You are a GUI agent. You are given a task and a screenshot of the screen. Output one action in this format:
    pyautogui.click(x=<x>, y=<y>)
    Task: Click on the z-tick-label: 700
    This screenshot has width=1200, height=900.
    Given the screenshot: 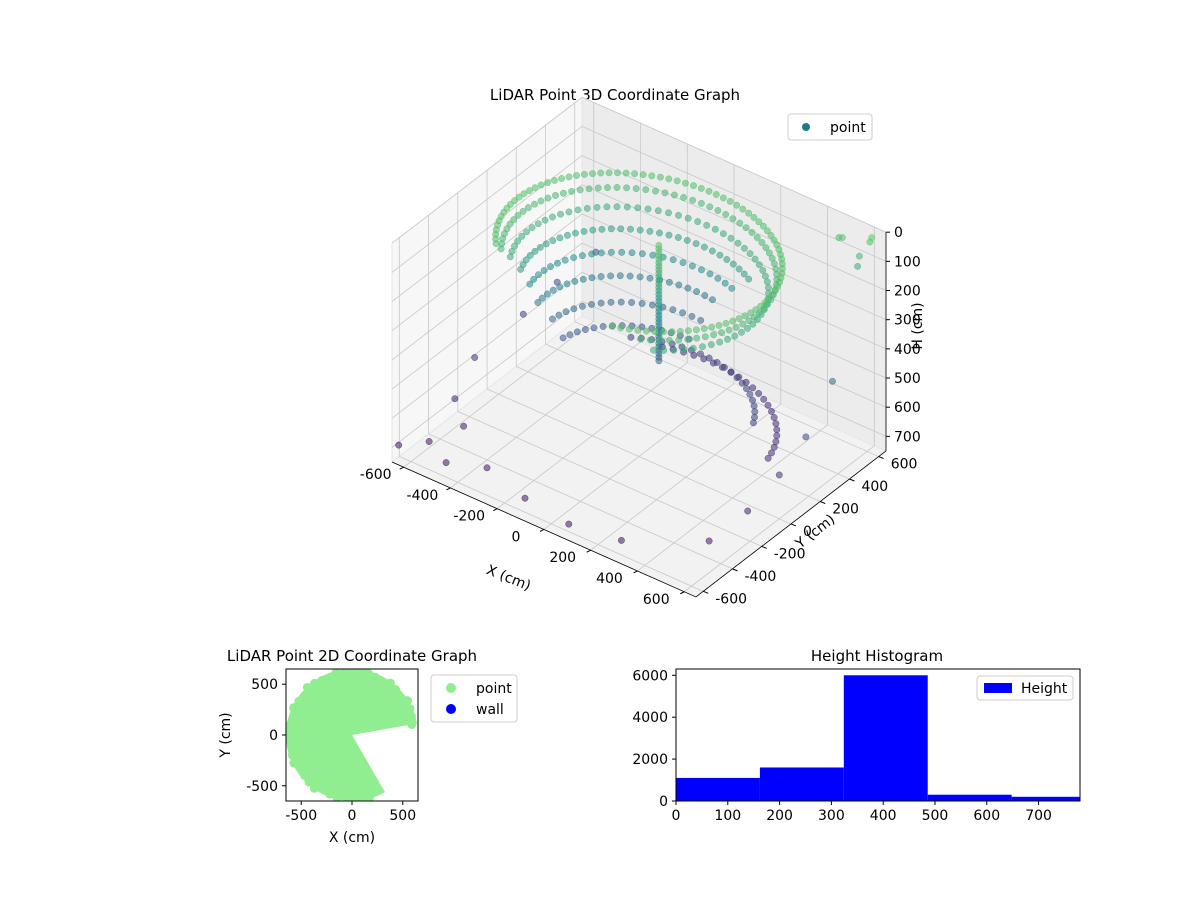 What is the action you would take?
    pyautogui.click(x=907, y=437)
    